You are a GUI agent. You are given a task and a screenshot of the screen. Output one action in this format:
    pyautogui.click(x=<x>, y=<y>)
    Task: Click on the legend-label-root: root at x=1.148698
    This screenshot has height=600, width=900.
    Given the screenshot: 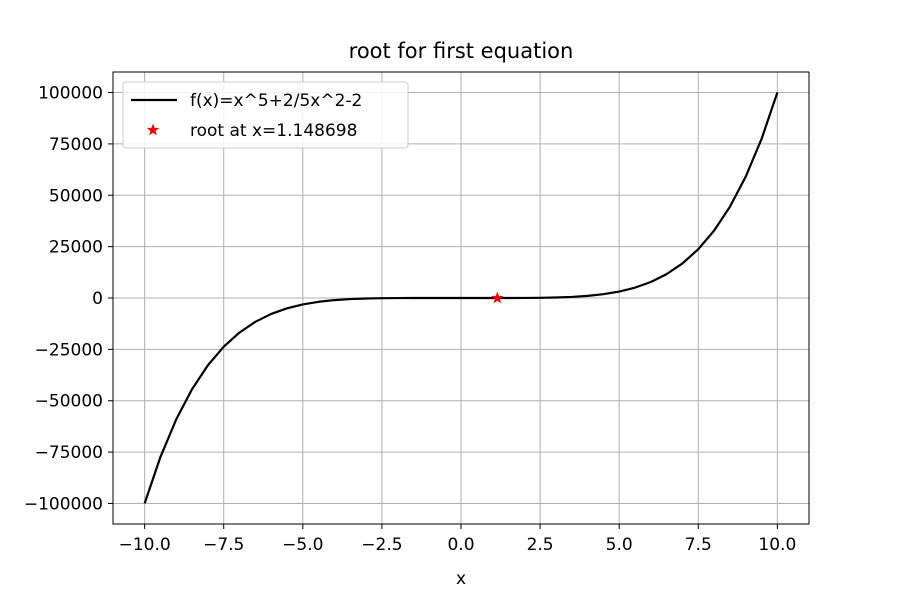 What is the action you would take?
    pyautogui.click(x=273, y=131)
    